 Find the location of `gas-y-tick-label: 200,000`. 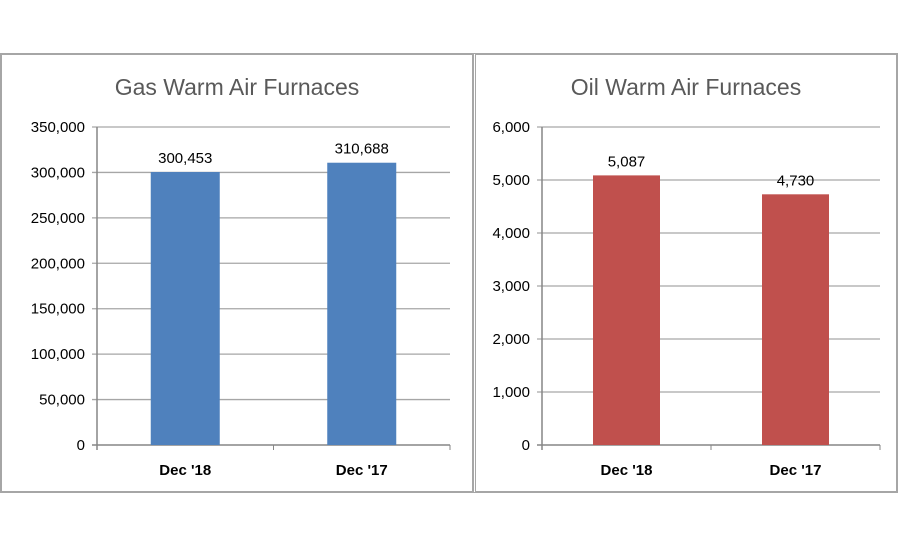

gas-y-tick-label: 200,000 is located at coordinates (58, 263).